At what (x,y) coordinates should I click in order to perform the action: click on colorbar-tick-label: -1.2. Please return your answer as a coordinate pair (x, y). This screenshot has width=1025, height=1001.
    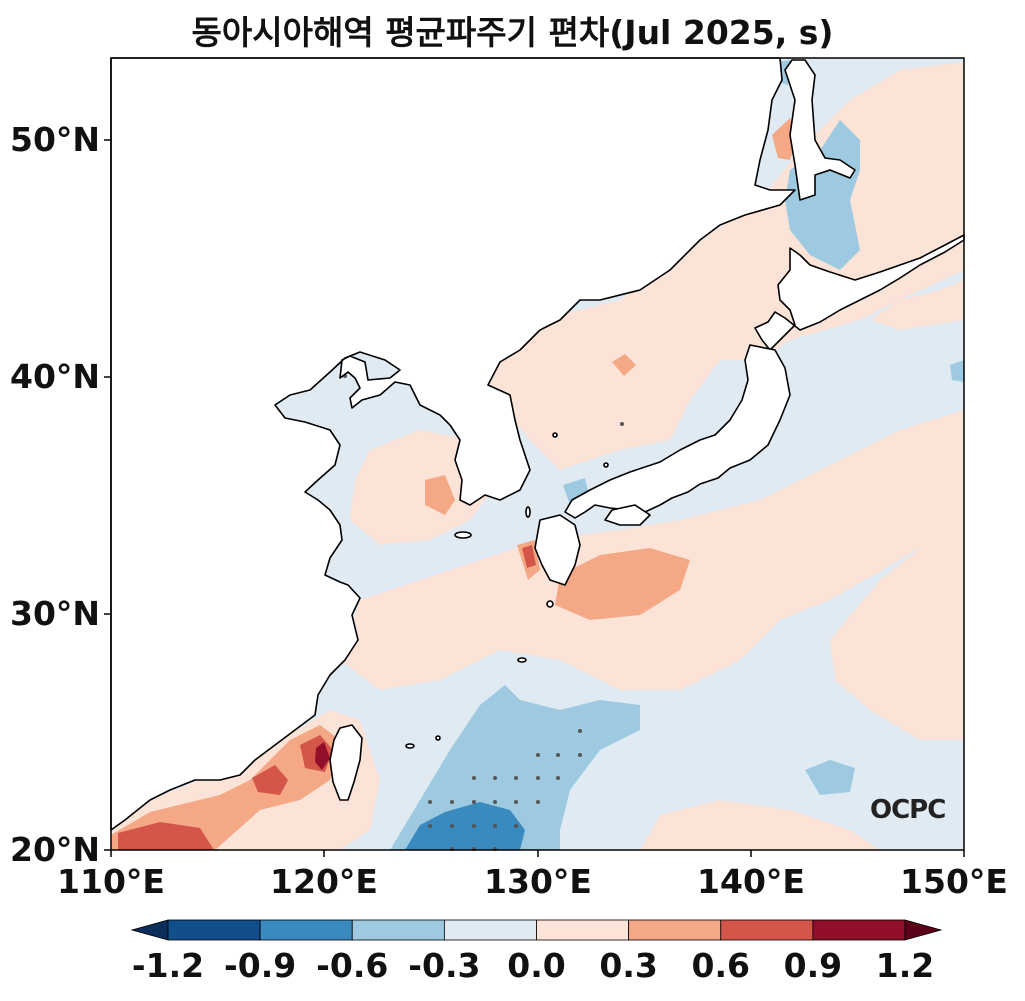
    Looking at the image, I should click on (168, 965).